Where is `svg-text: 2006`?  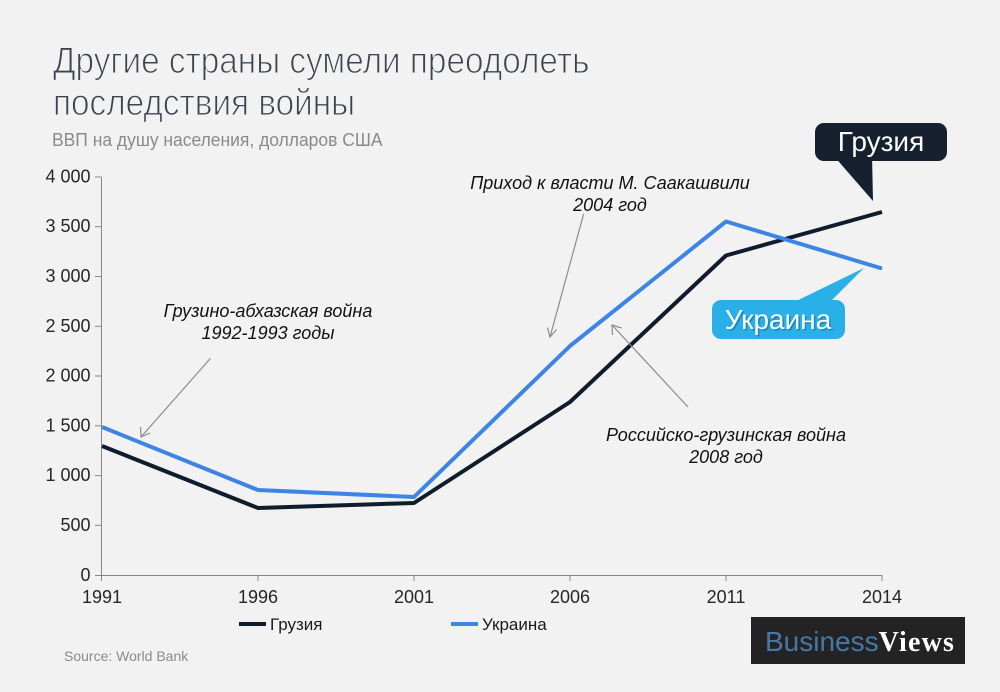 svg-text: 2006 is located at coordinates (570, 597).